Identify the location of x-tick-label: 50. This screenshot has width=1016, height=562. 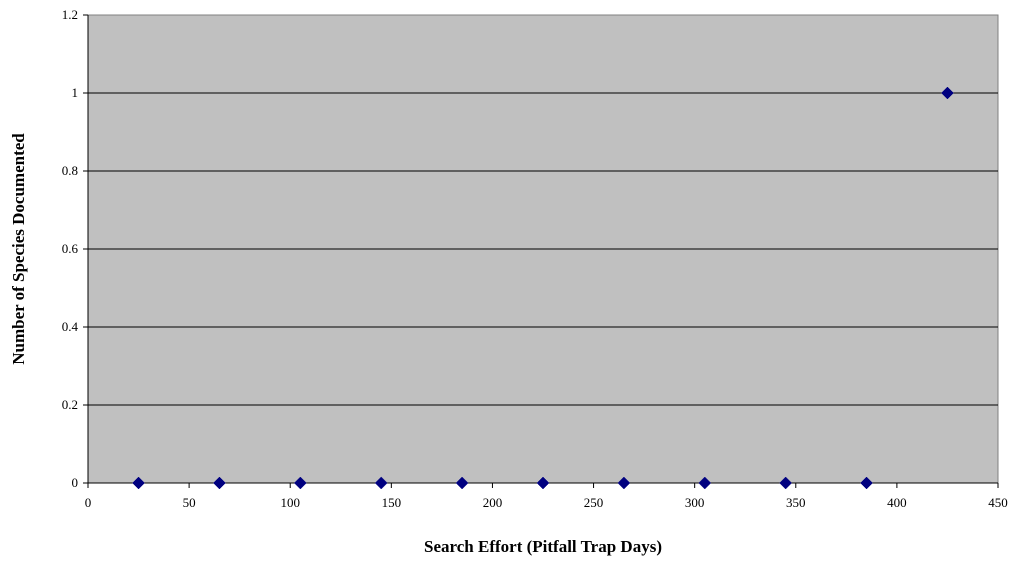
(189, 502).